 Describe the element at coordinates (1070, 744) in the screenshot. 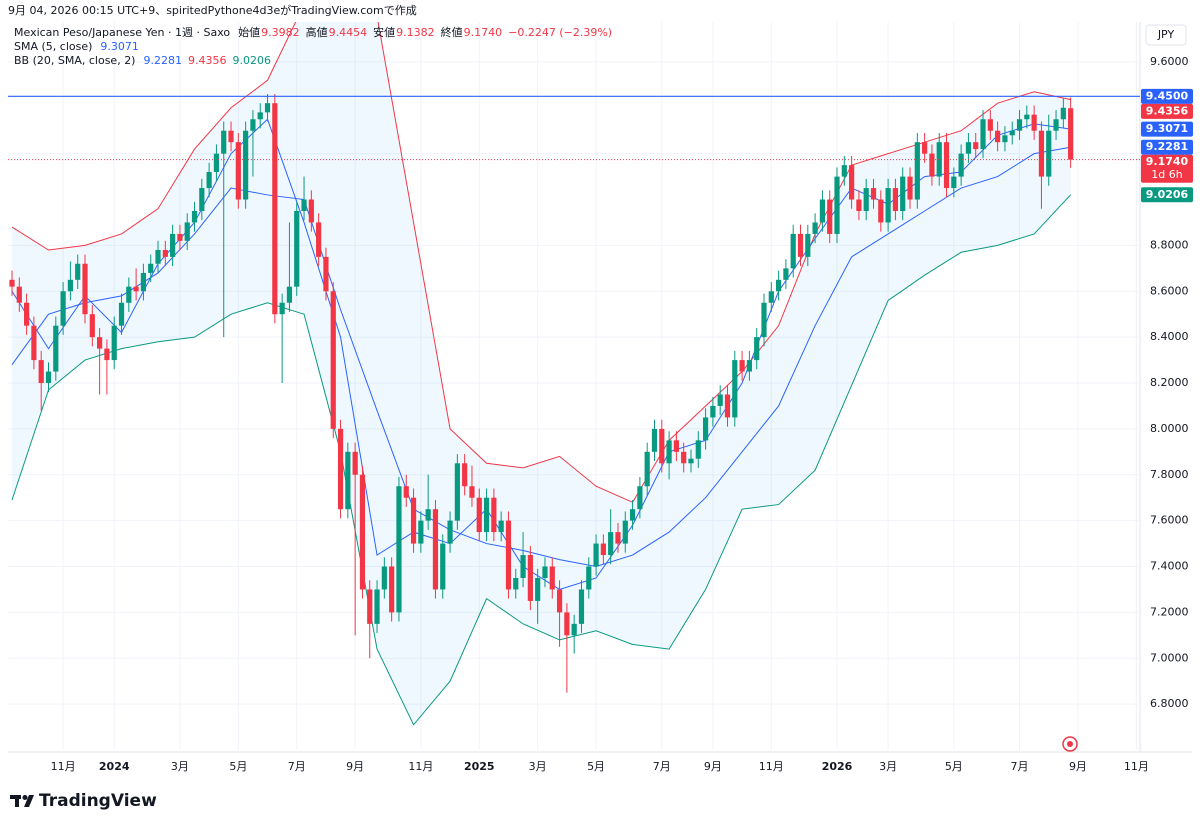

I see `event-marker-dot` at that location.